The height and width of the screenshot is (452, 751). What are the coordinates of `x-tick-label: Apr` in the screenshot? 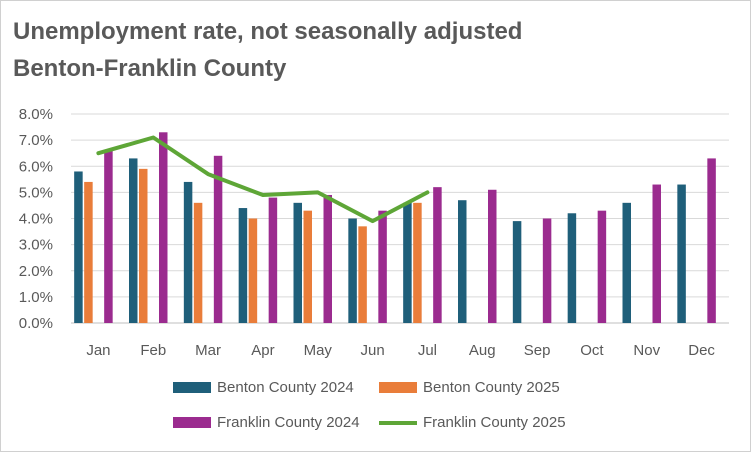 It's located at (262, 350).